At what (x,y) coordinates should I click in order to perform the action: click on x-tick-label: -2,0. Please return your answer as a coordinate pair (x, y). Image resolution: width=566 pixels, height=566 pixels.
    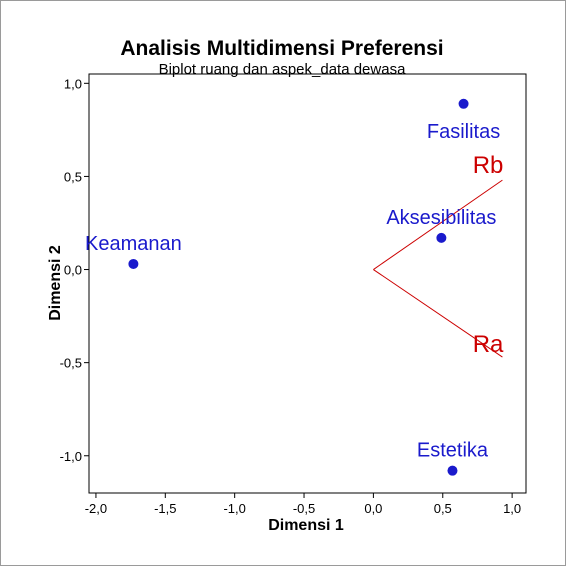
    Looking at the image, I should click on (96, 508).